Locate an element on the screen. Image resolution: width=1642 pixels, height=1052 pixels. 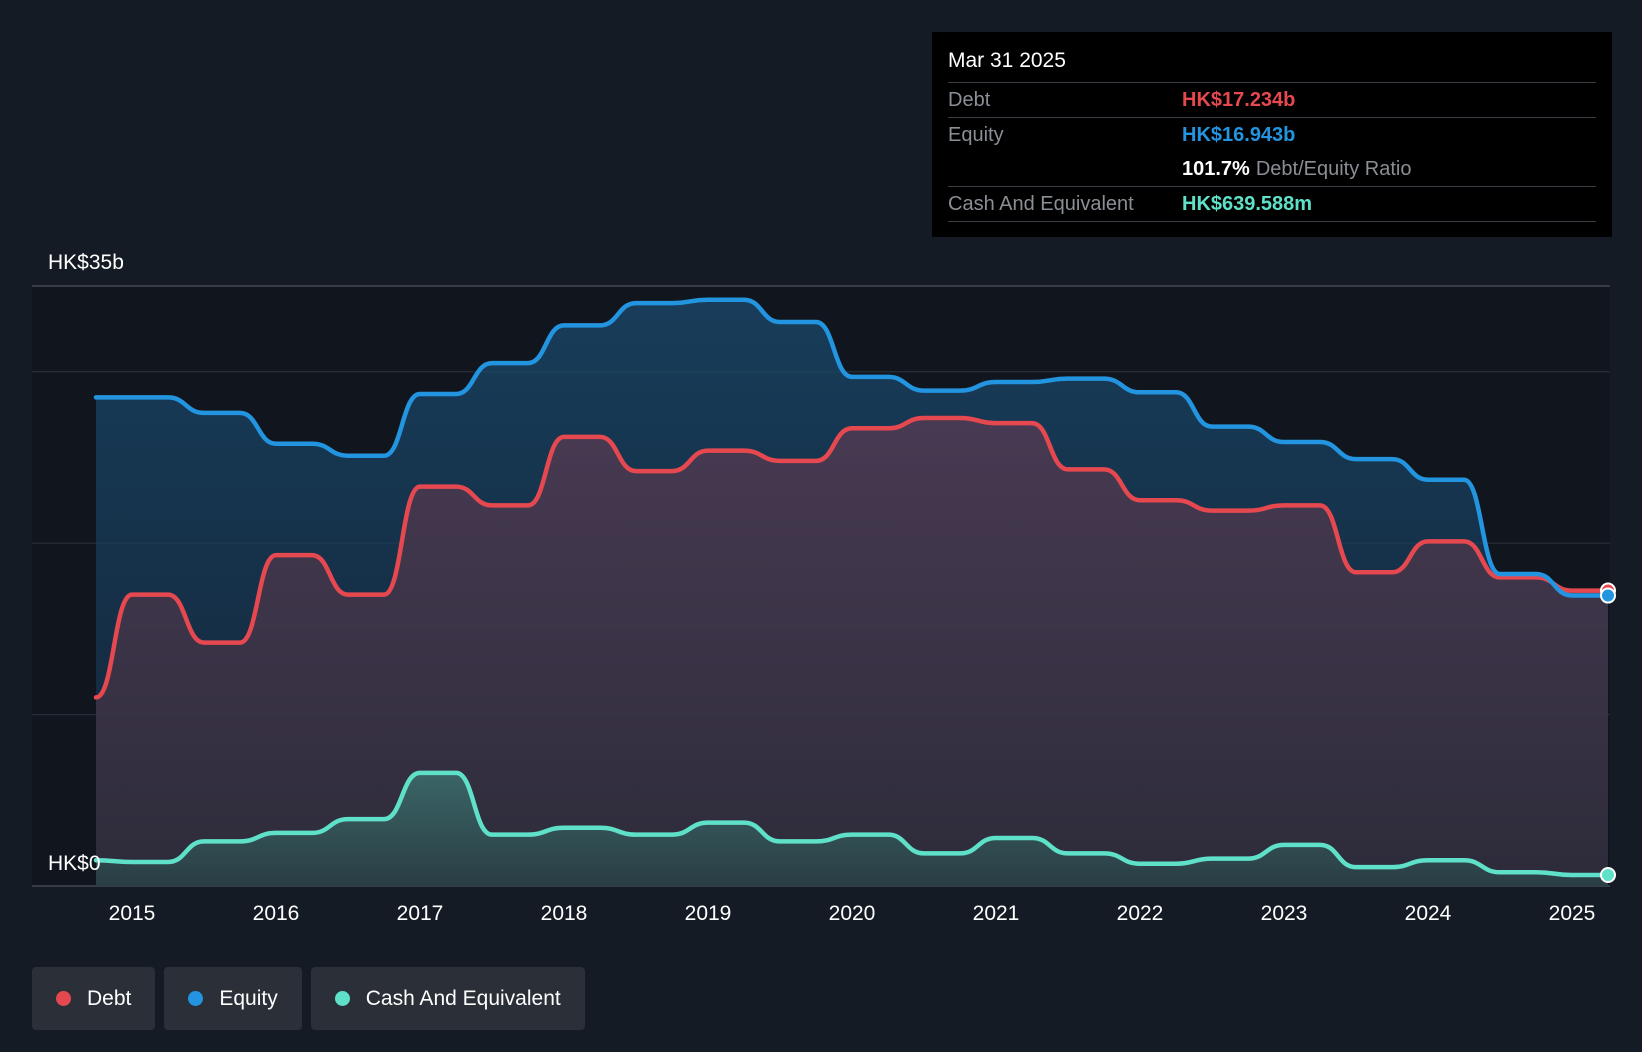
tooltip-ratio-label: Debt/Equity Ratio is located at coordinates (1333, 169).